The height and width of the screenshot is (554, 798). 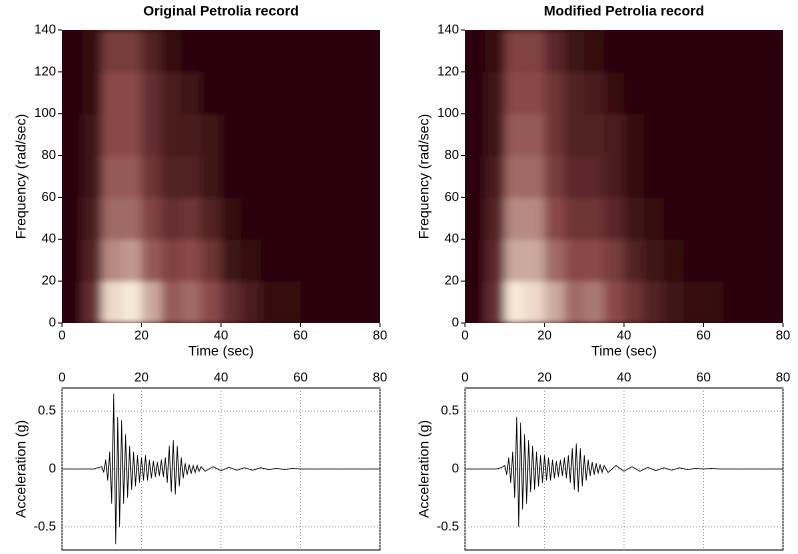 I want to click on x-tick-label: 20, so click(x=544, y=376).